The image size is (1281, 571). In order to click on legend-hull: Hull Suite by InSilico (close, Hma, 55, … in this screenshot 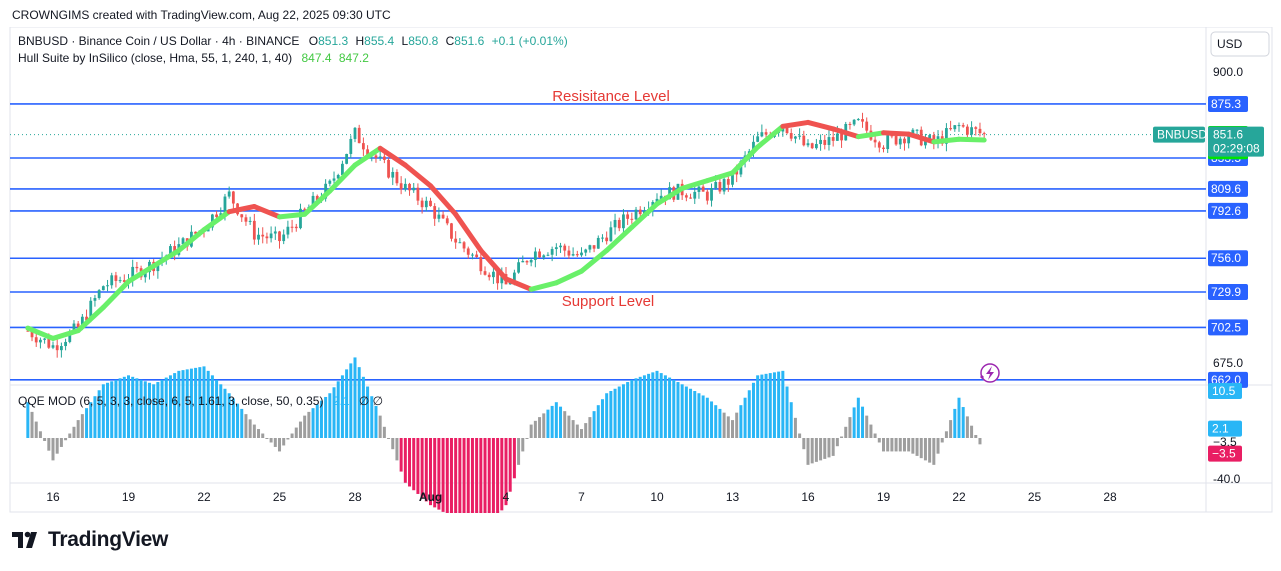, I will do `click(193, 58)`.